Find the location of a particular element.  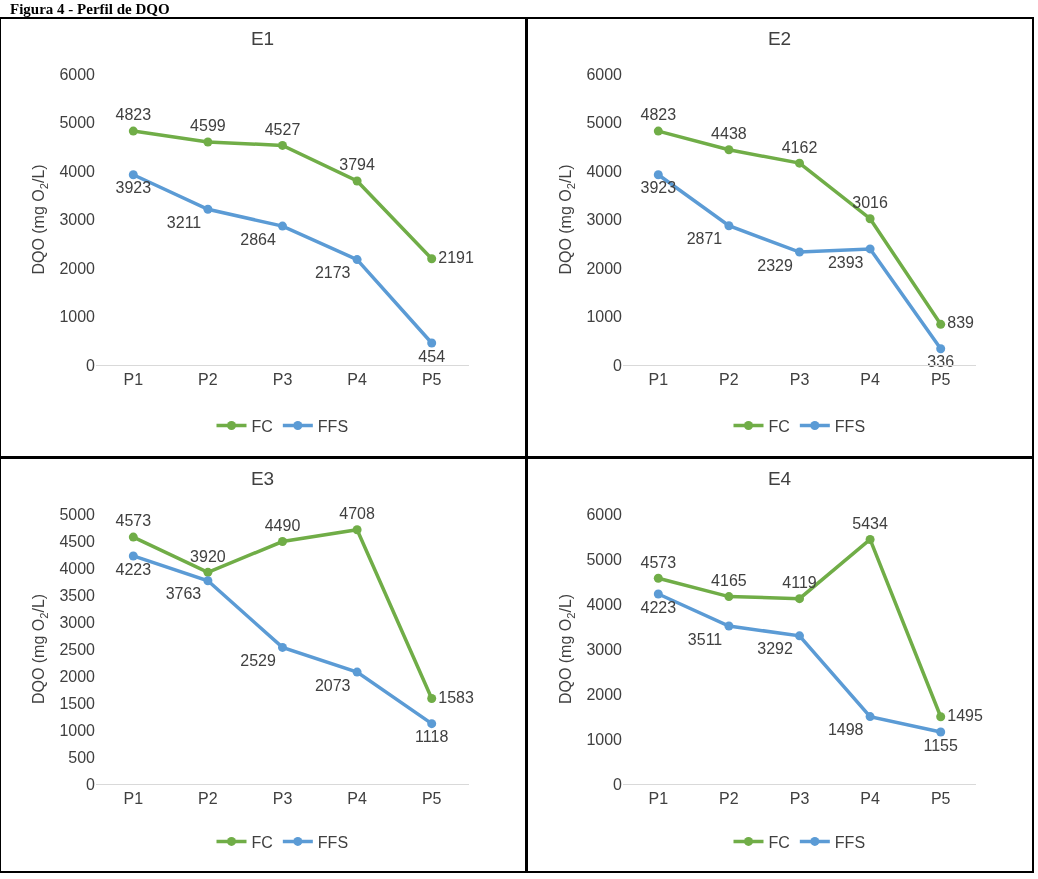

text: Figura 4 - Perfil de DQO is located at coordinates (90, 9).